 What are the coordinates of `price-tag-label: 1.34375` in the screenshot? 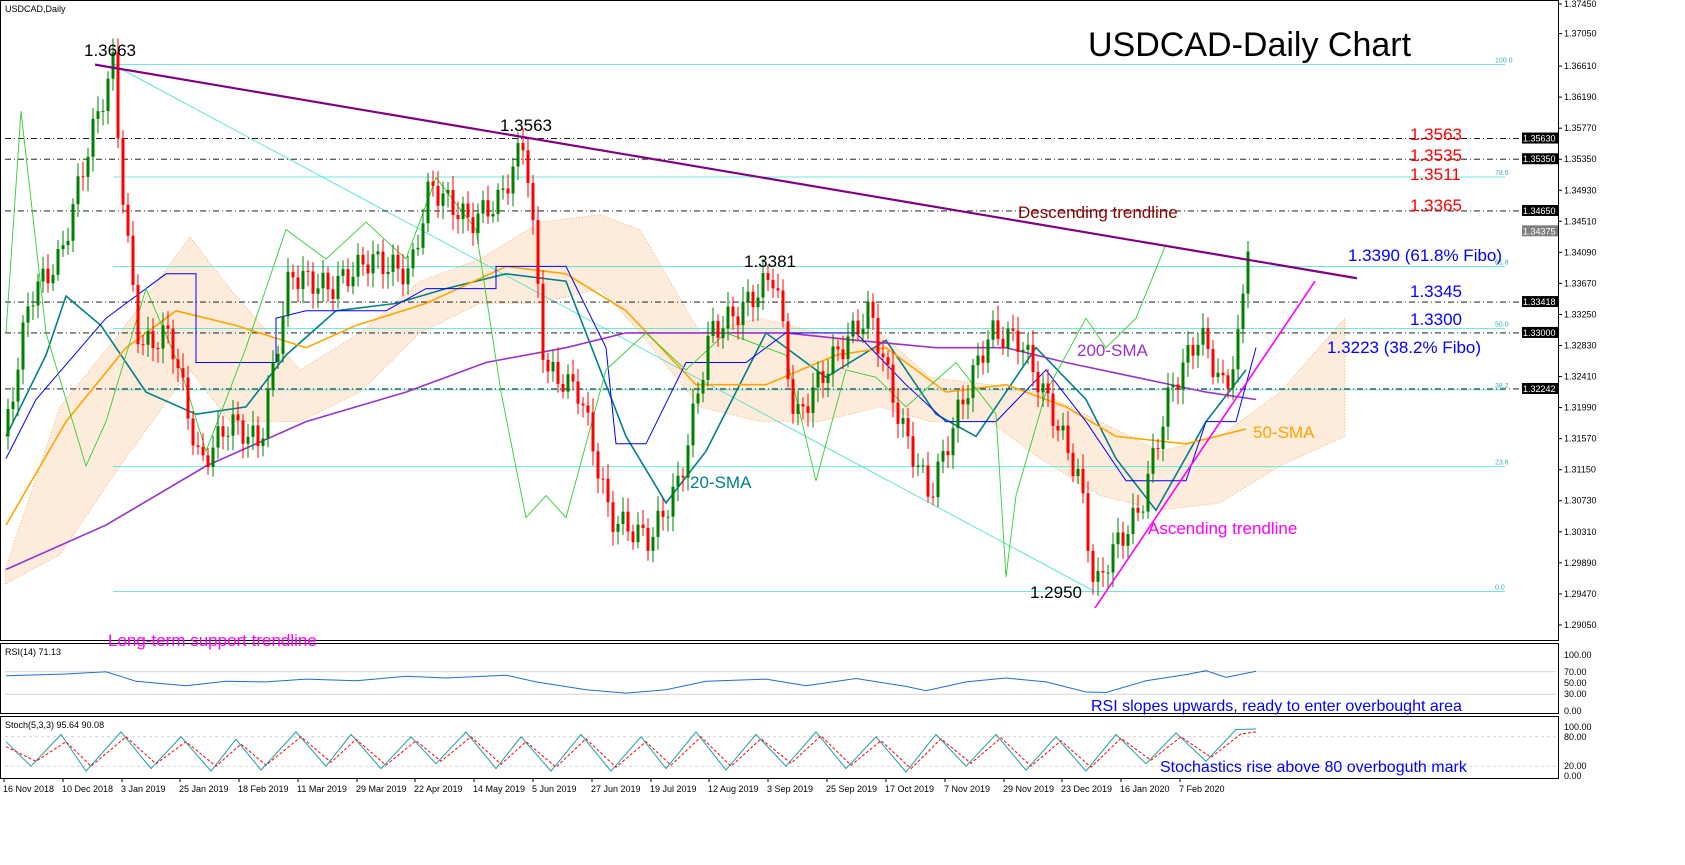 It's located at (1539, 231).